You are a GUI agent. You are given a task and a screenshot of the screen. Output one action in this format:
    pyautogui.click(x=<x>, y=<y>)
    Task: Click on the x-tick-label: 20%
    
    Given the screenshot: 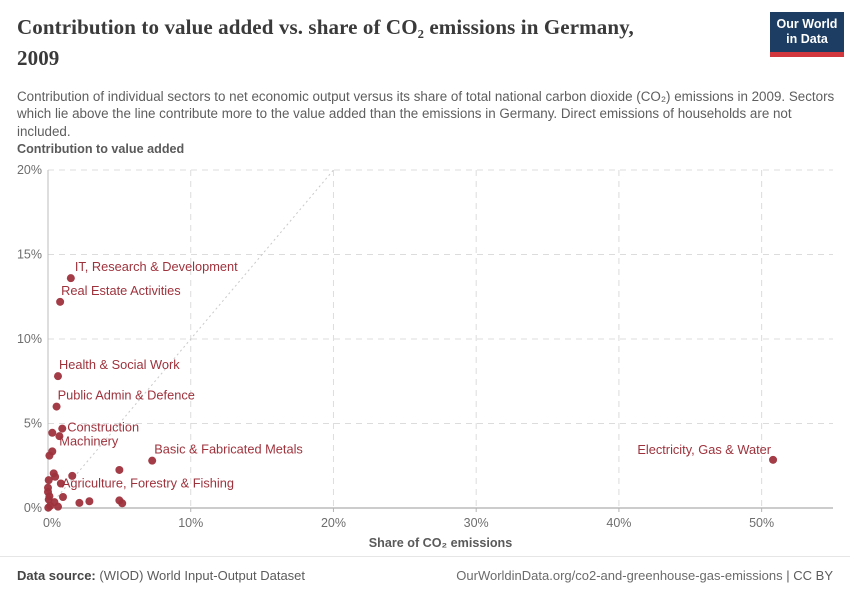 What is the action you would take?
    pyautogui.click(x=333, y=523)
    